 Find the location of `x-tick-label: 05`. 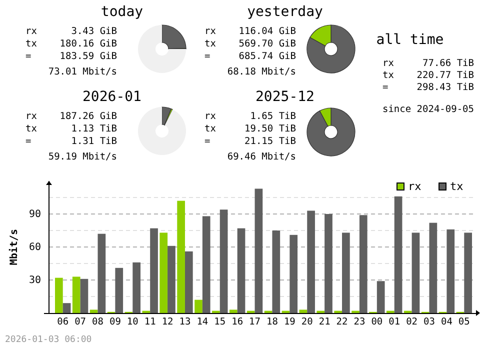

x-tick-label: 05 is located at coordinates (464, 322).